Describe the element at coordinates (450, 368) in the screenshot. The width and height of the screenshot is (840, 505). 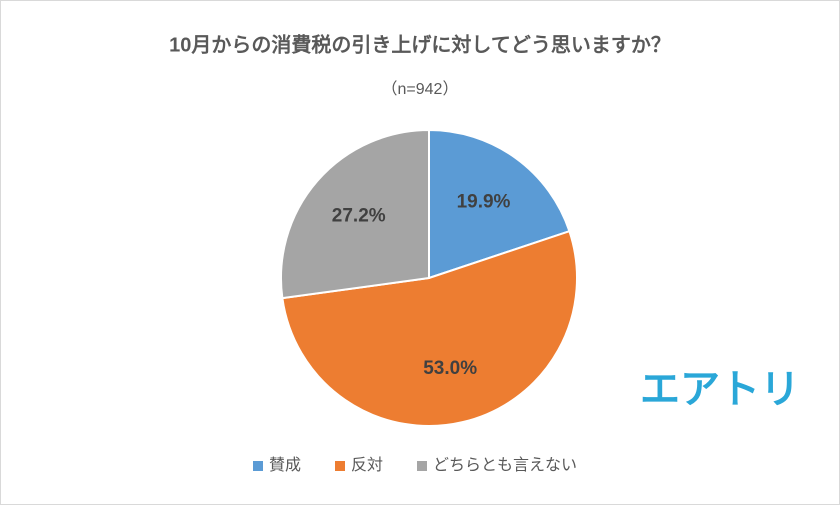
I see `data-label: 53.0%` at that location.